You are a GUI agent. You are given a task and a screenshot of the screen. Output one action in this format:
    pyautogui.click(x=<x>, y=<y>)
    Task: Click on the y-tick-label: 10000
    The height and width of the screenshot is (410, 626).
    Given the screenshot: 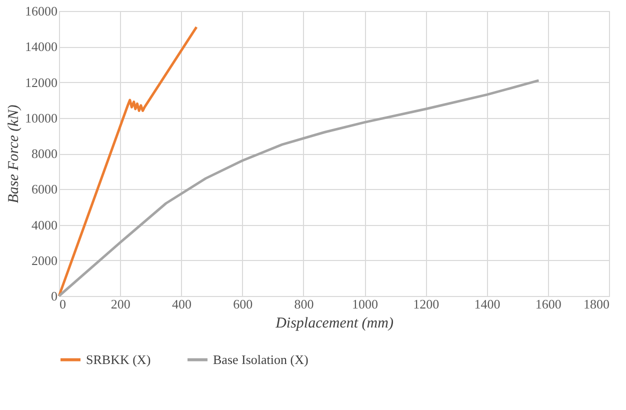 What is the action you would take?
    pyautogui.click(x=41, y=118)
    